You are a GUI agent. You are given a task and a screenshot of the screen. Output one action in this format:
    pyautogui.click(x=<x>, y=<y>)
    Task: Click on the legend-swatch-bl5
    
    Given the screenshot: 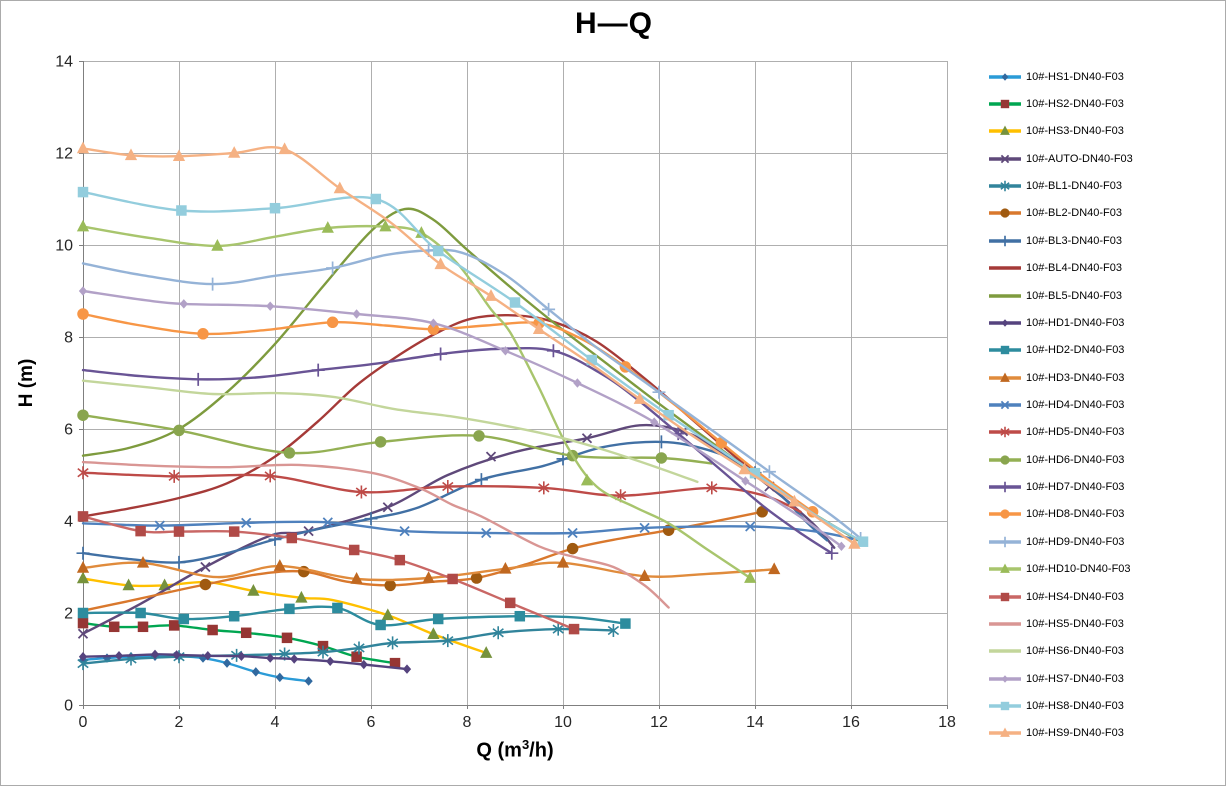 What is the action you would take?
    pyautogui.click(x=1005, y=295)
    